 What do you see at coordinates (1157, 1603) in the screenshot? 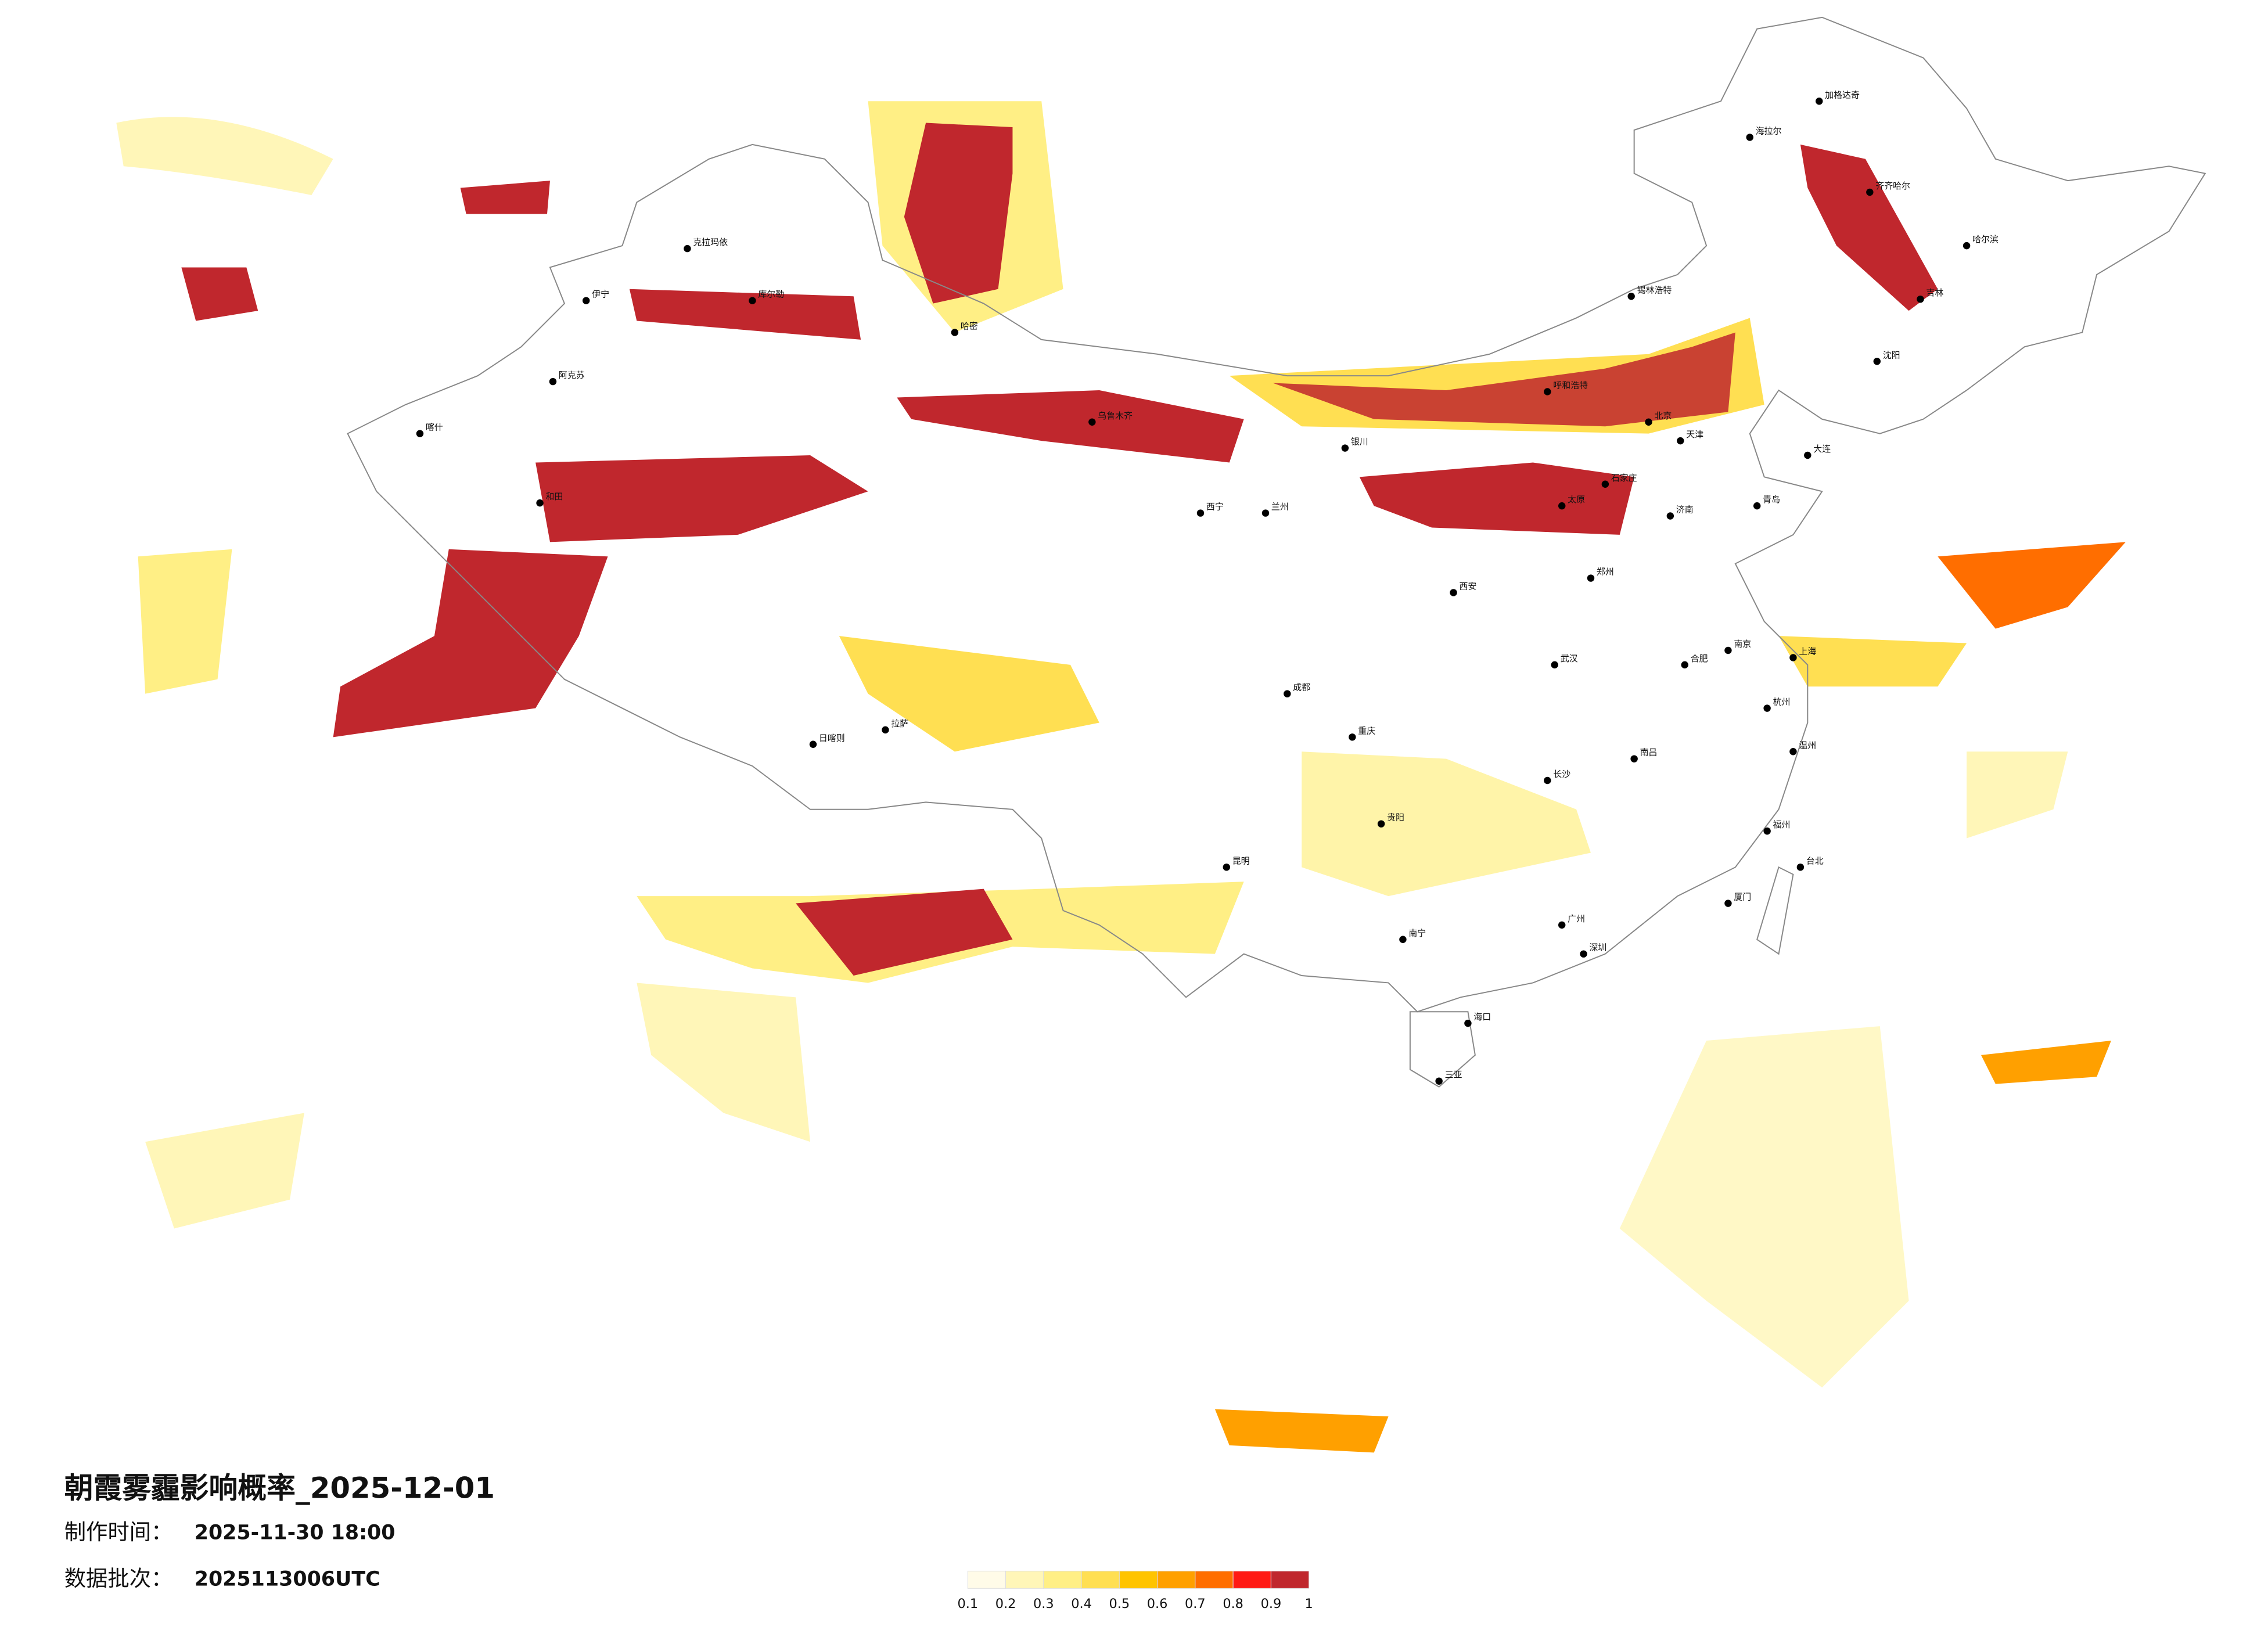
I see `legend-tick-label: 0.6` at bounding box center [1157, 1603].